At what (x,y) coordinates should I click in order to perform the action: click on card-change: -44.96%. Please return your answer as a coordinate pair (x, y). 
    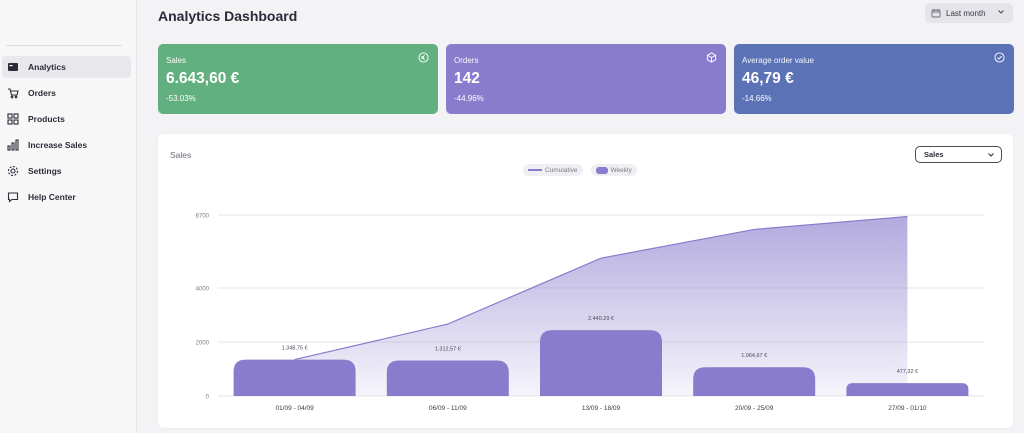
    Looking at the image, I should click on (469, 98).